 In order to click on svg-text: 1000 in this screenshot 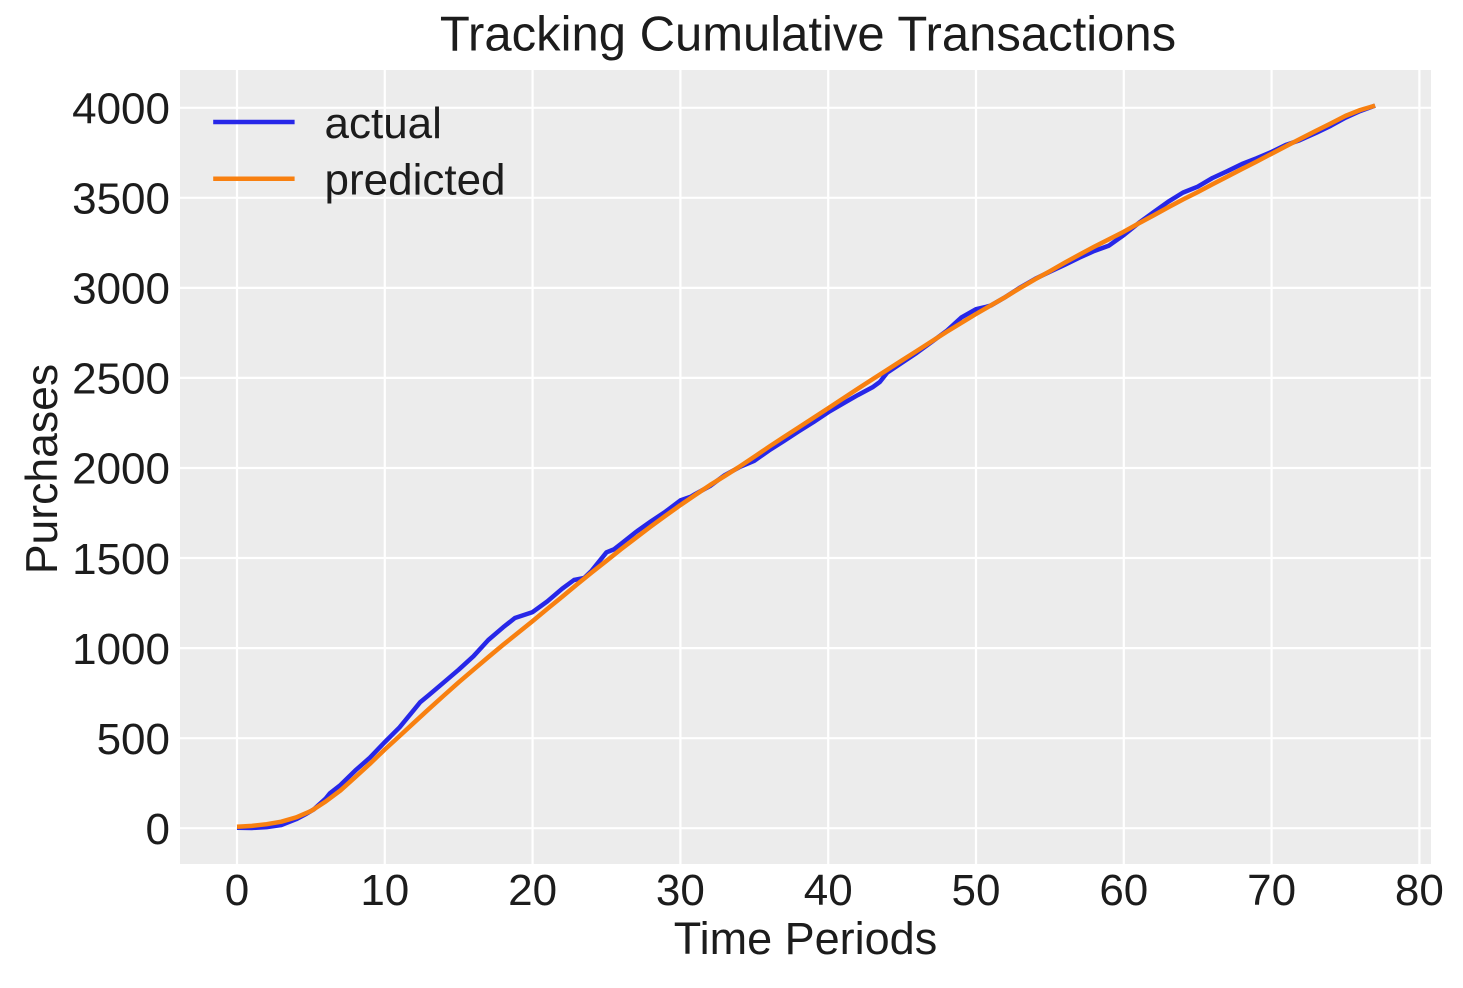, I will do `click(121, 649)`.